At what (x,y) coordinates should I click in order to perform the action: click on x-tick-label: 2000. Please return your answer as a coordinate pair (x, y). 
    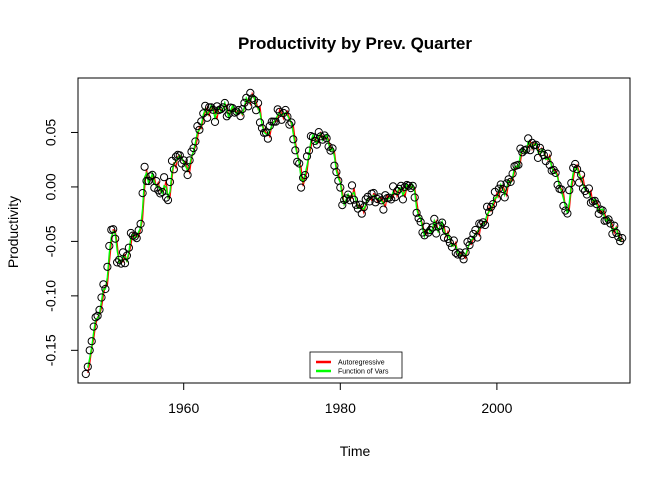
    Looking at the image, I should click on (496, 408).